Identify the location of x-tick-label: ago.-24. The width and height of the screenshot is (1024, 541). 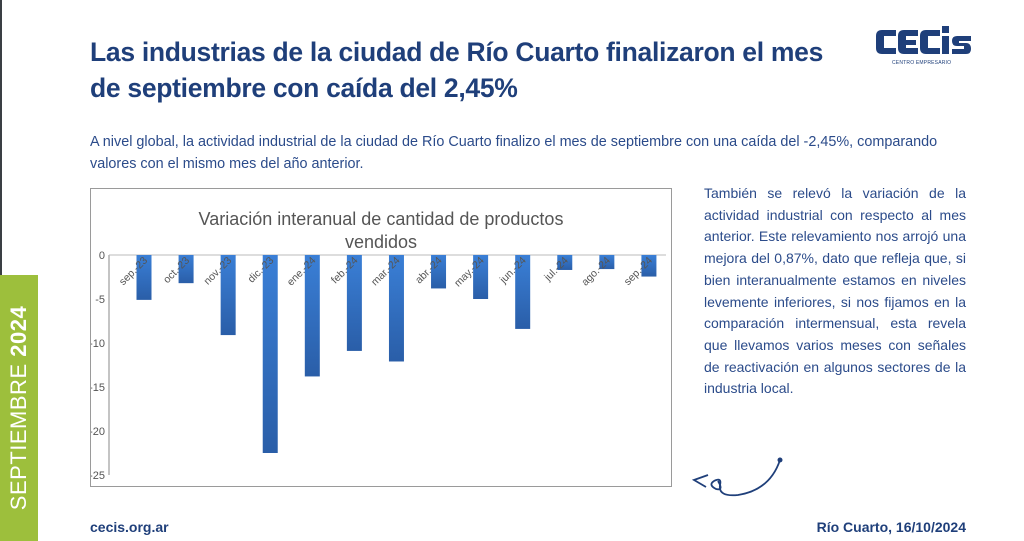
(596, 272).